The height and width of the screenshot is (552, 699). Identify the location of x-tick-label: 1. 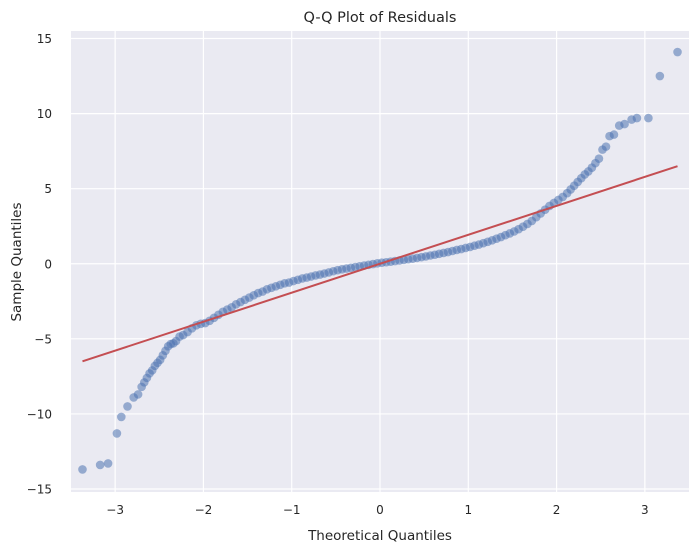
(468, 510).